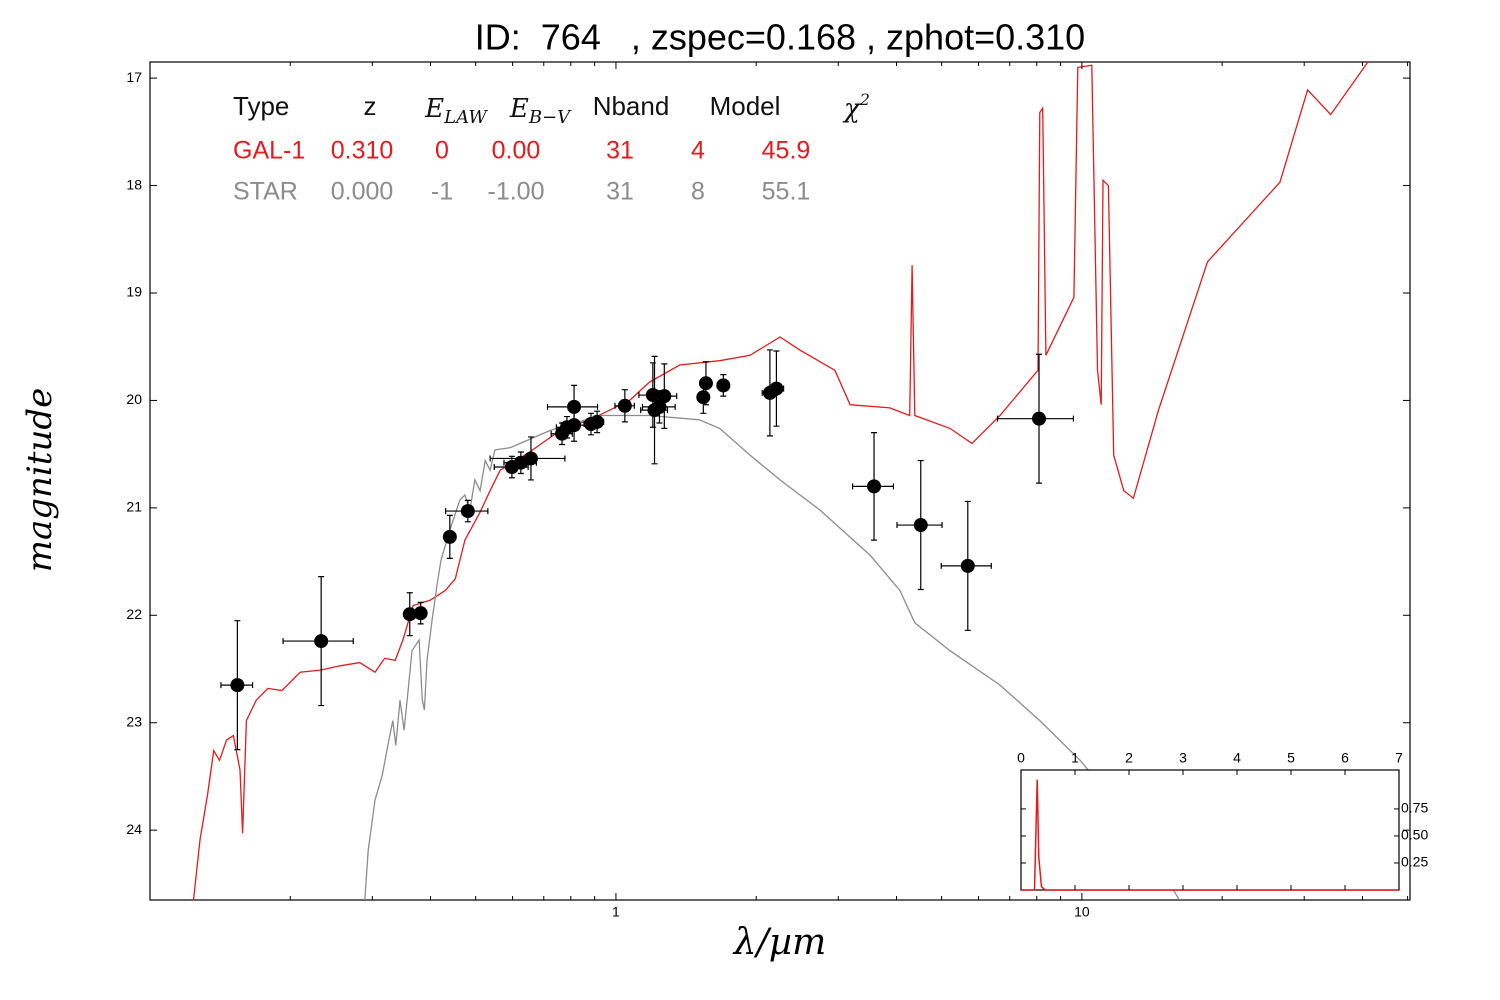 The image size is (1500, 1000). Describe the element at coordinates (269, 151) in the screenshot. I see `table-row-type: GAL-1` at that location.